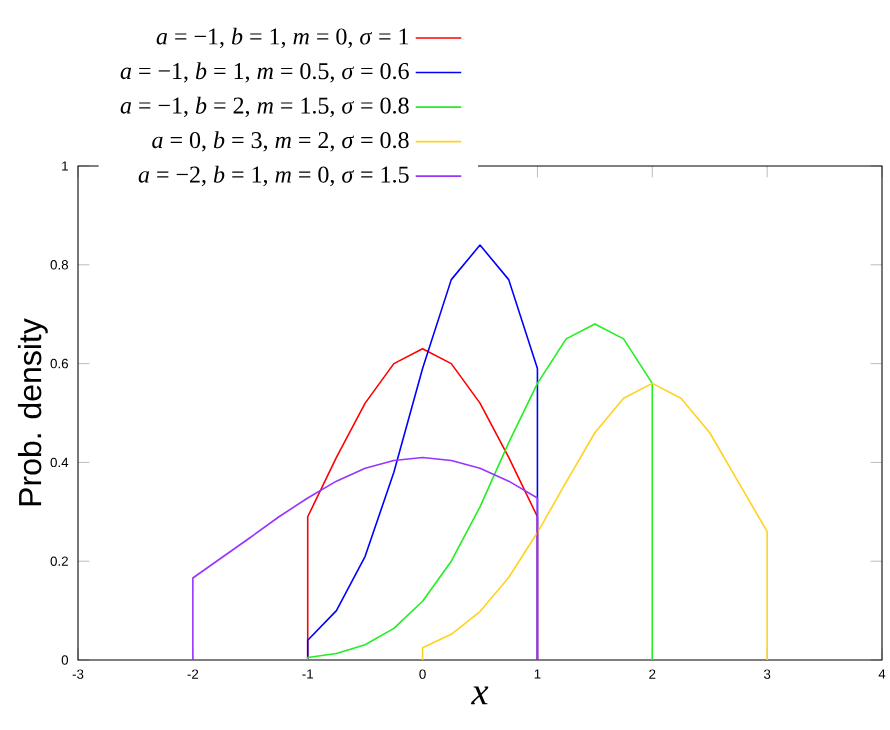  Describe the element at coordinates (280, 141) in the screenshot. I see `legend-label: a = 0, b = 3, m = 2, σ = 0.8` at that location.